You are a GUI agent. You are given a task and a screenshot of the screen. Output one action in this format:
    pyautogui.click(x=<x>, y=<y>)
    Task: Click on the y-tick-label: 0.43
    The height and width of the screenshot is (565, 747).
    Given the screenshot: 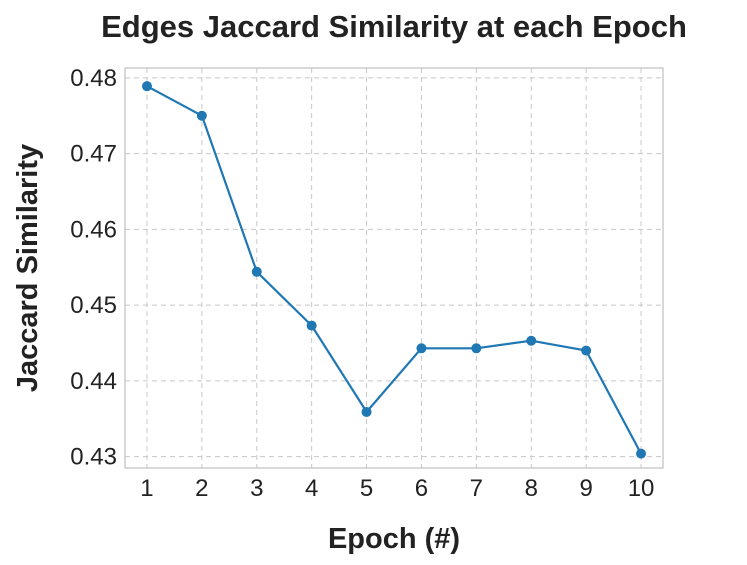 What is the action you would take?
    pyautogui.click(x=93, y=457)
    